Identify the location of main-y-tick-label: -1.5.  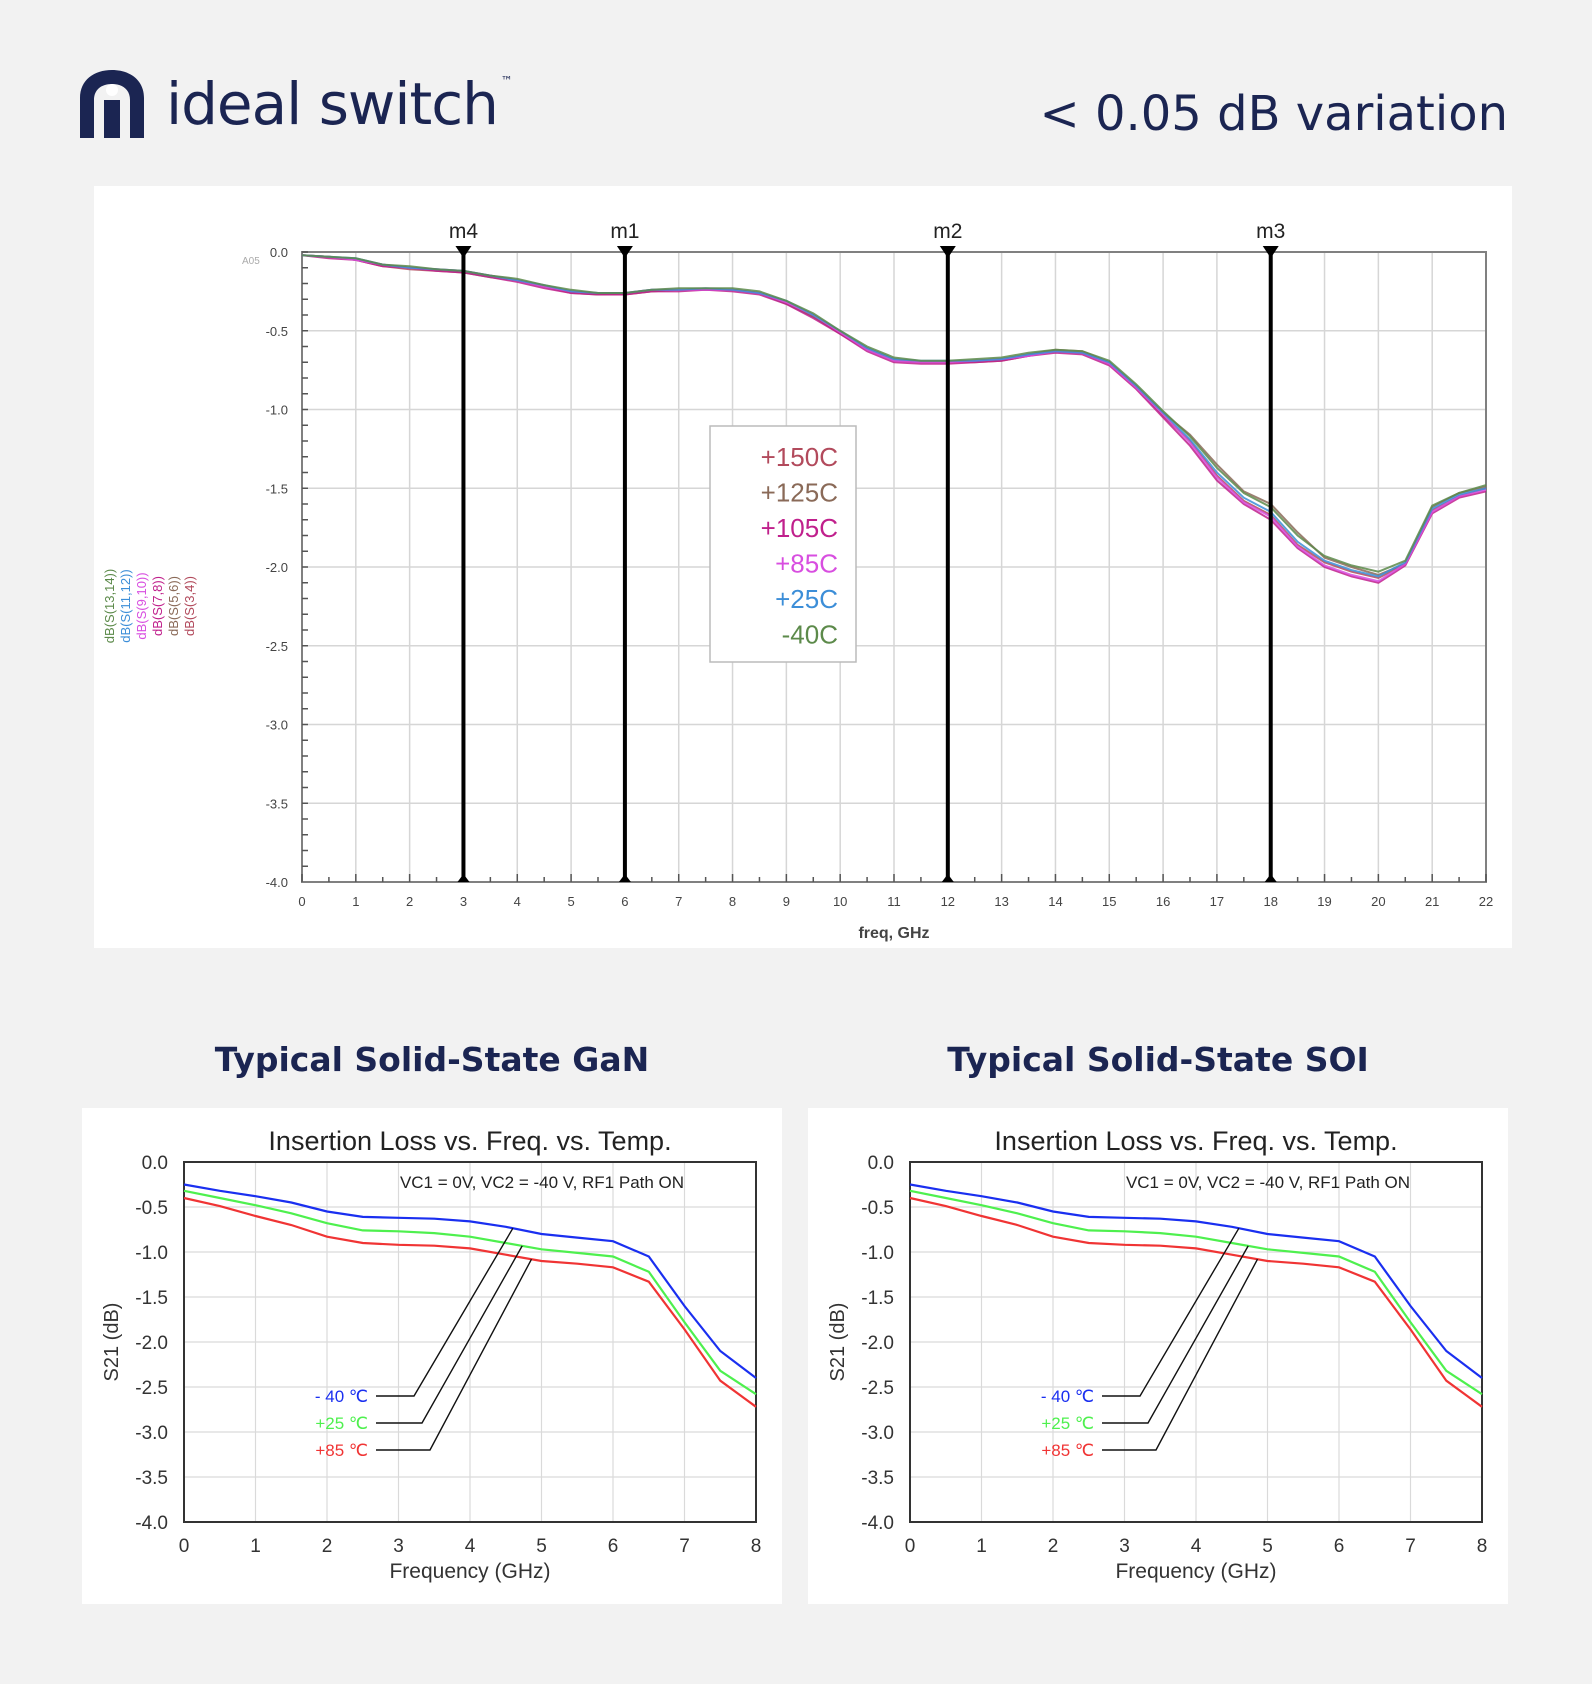
(277, 488).